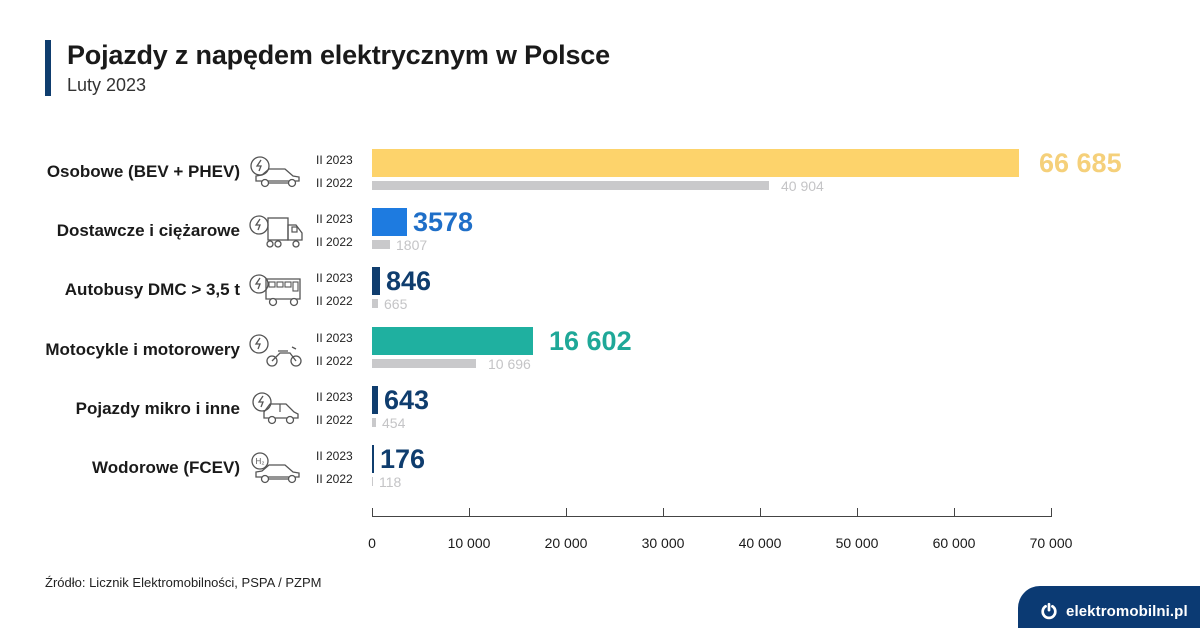 This screenshot has width=1200, height=628. I want to click on chart-row-wodorowe-fcev: Wodorowe (FCEV) H₂ II 2023 II 2022 176 118, so click(600, 468).